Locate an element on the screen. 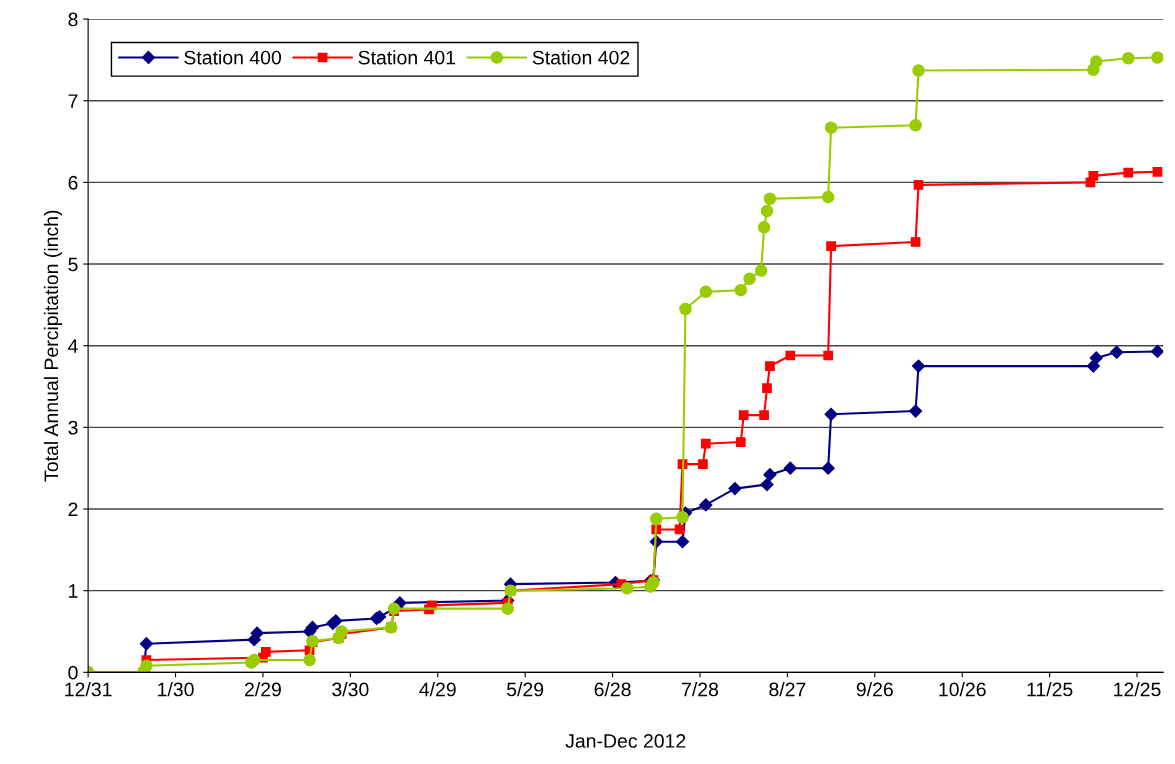 The width and height of the screenshot is (1175, 764). legend-label: Station 402 is located at coordinates (581, 57).